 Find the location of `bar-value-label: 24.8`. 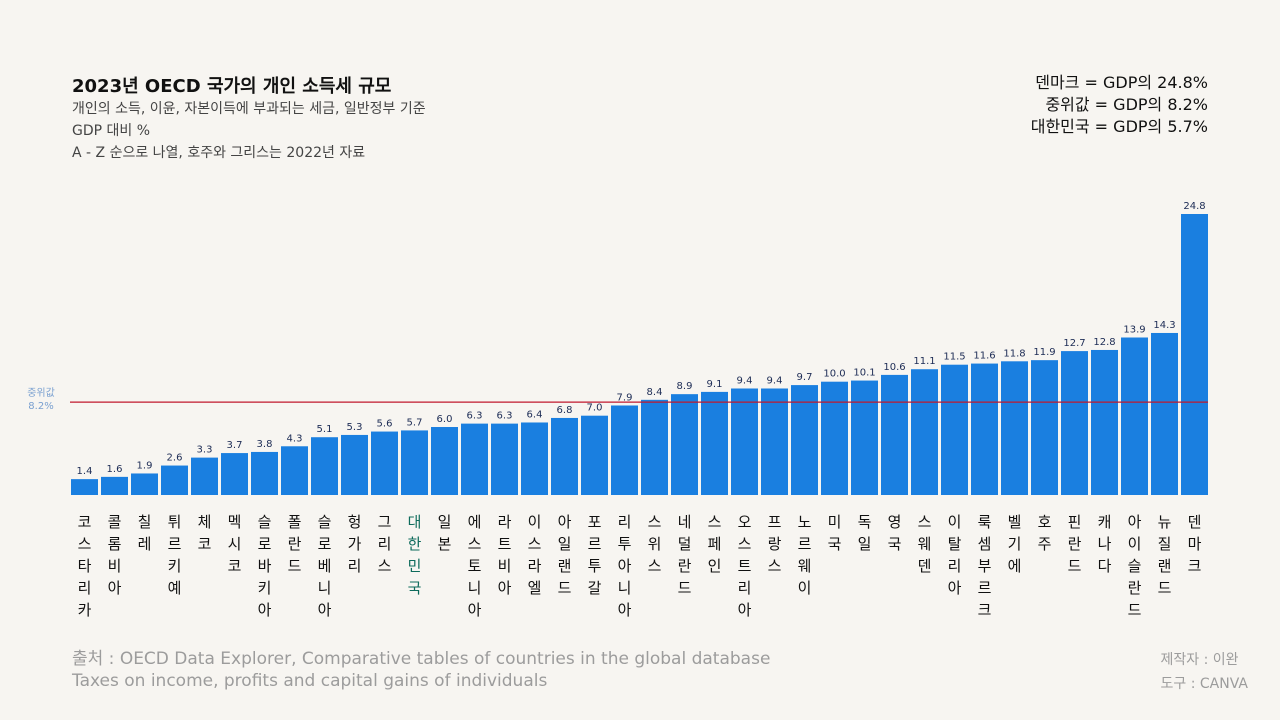

bar-value-label: 24.8 is located at coordinates (1194, 206).